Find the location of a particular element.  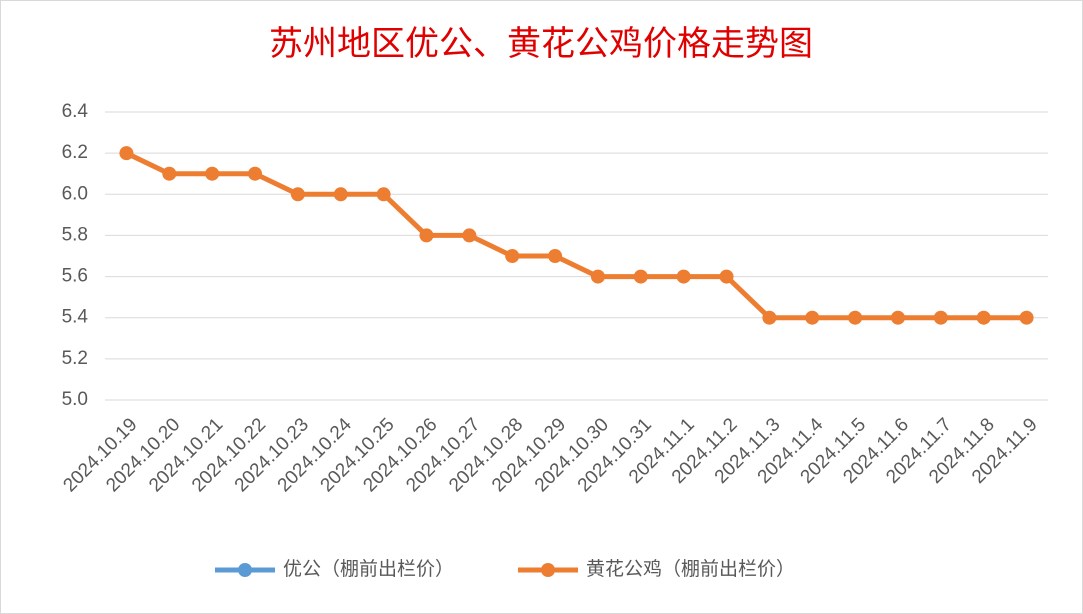

y-tick-label: 5.0 is located at coordinates (75, 399).